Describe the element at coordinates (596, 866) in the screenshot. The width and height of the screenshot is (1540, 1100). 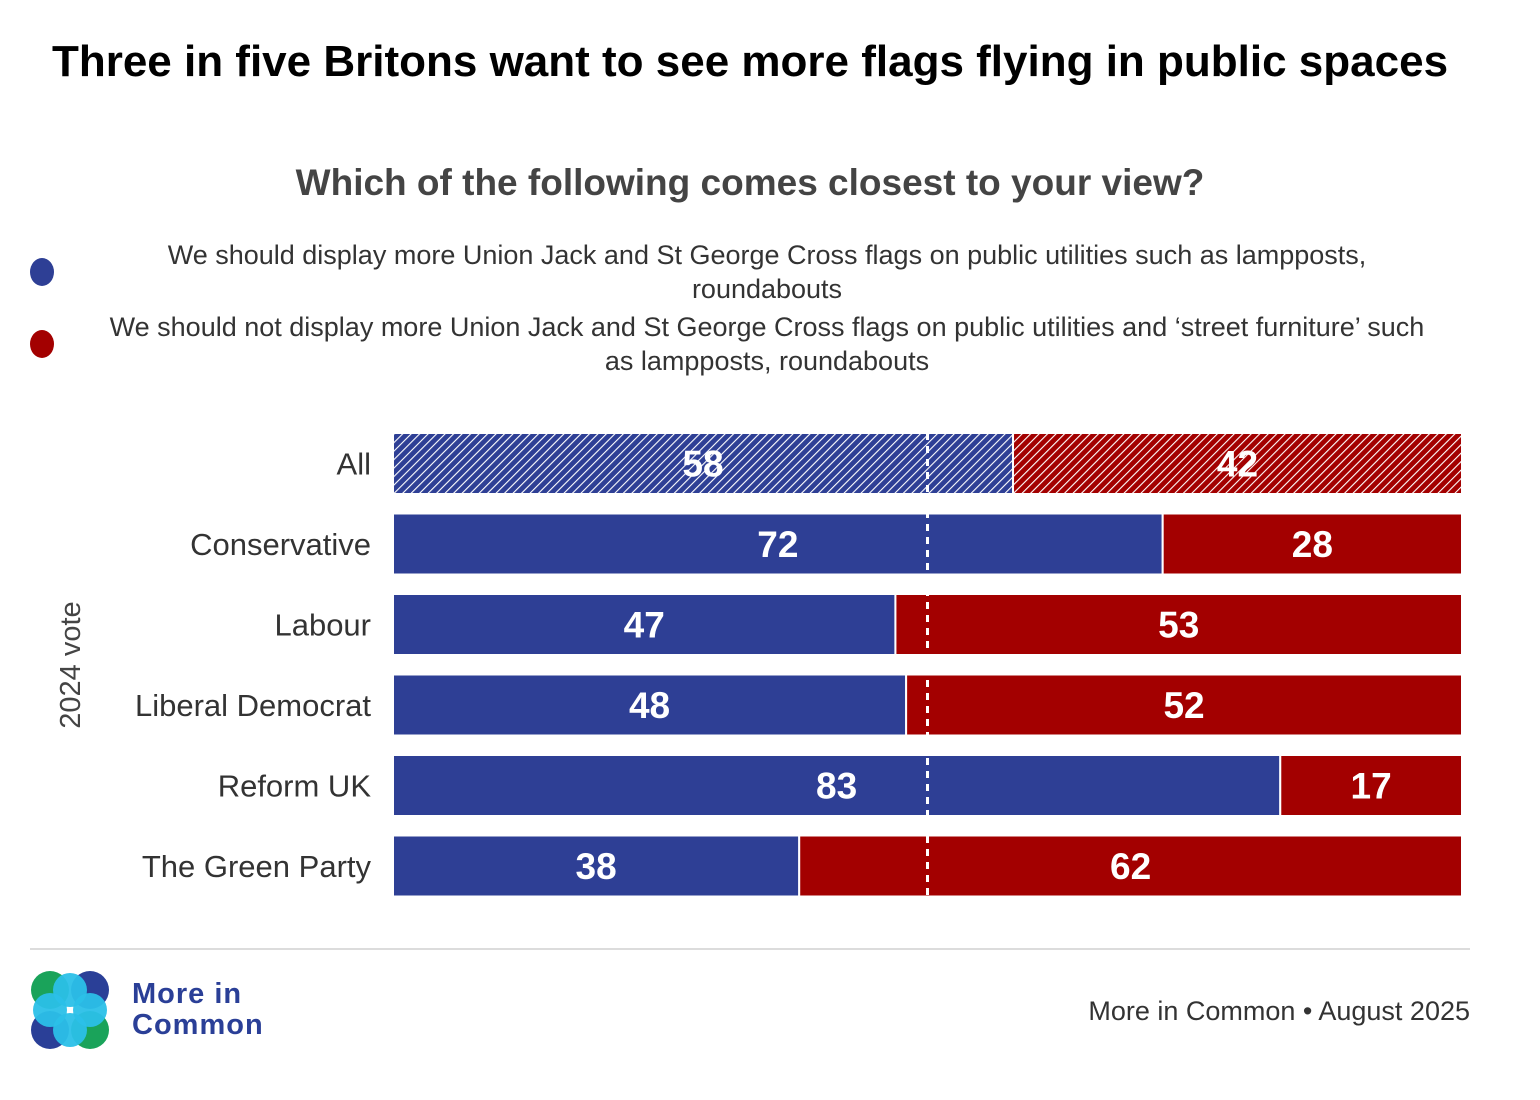
I see `data-label-the-green-party-series-1: 38` at that location.